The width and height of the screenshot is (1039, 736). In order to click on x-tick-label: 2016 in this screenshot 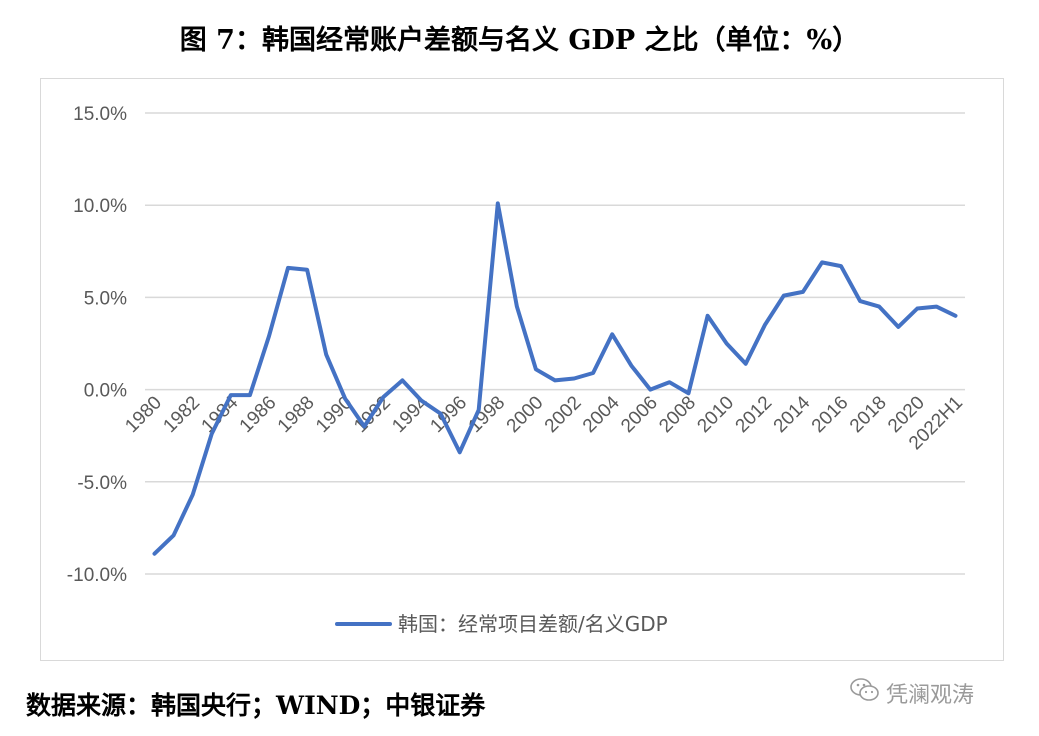, I will do `click(830, 414)`.